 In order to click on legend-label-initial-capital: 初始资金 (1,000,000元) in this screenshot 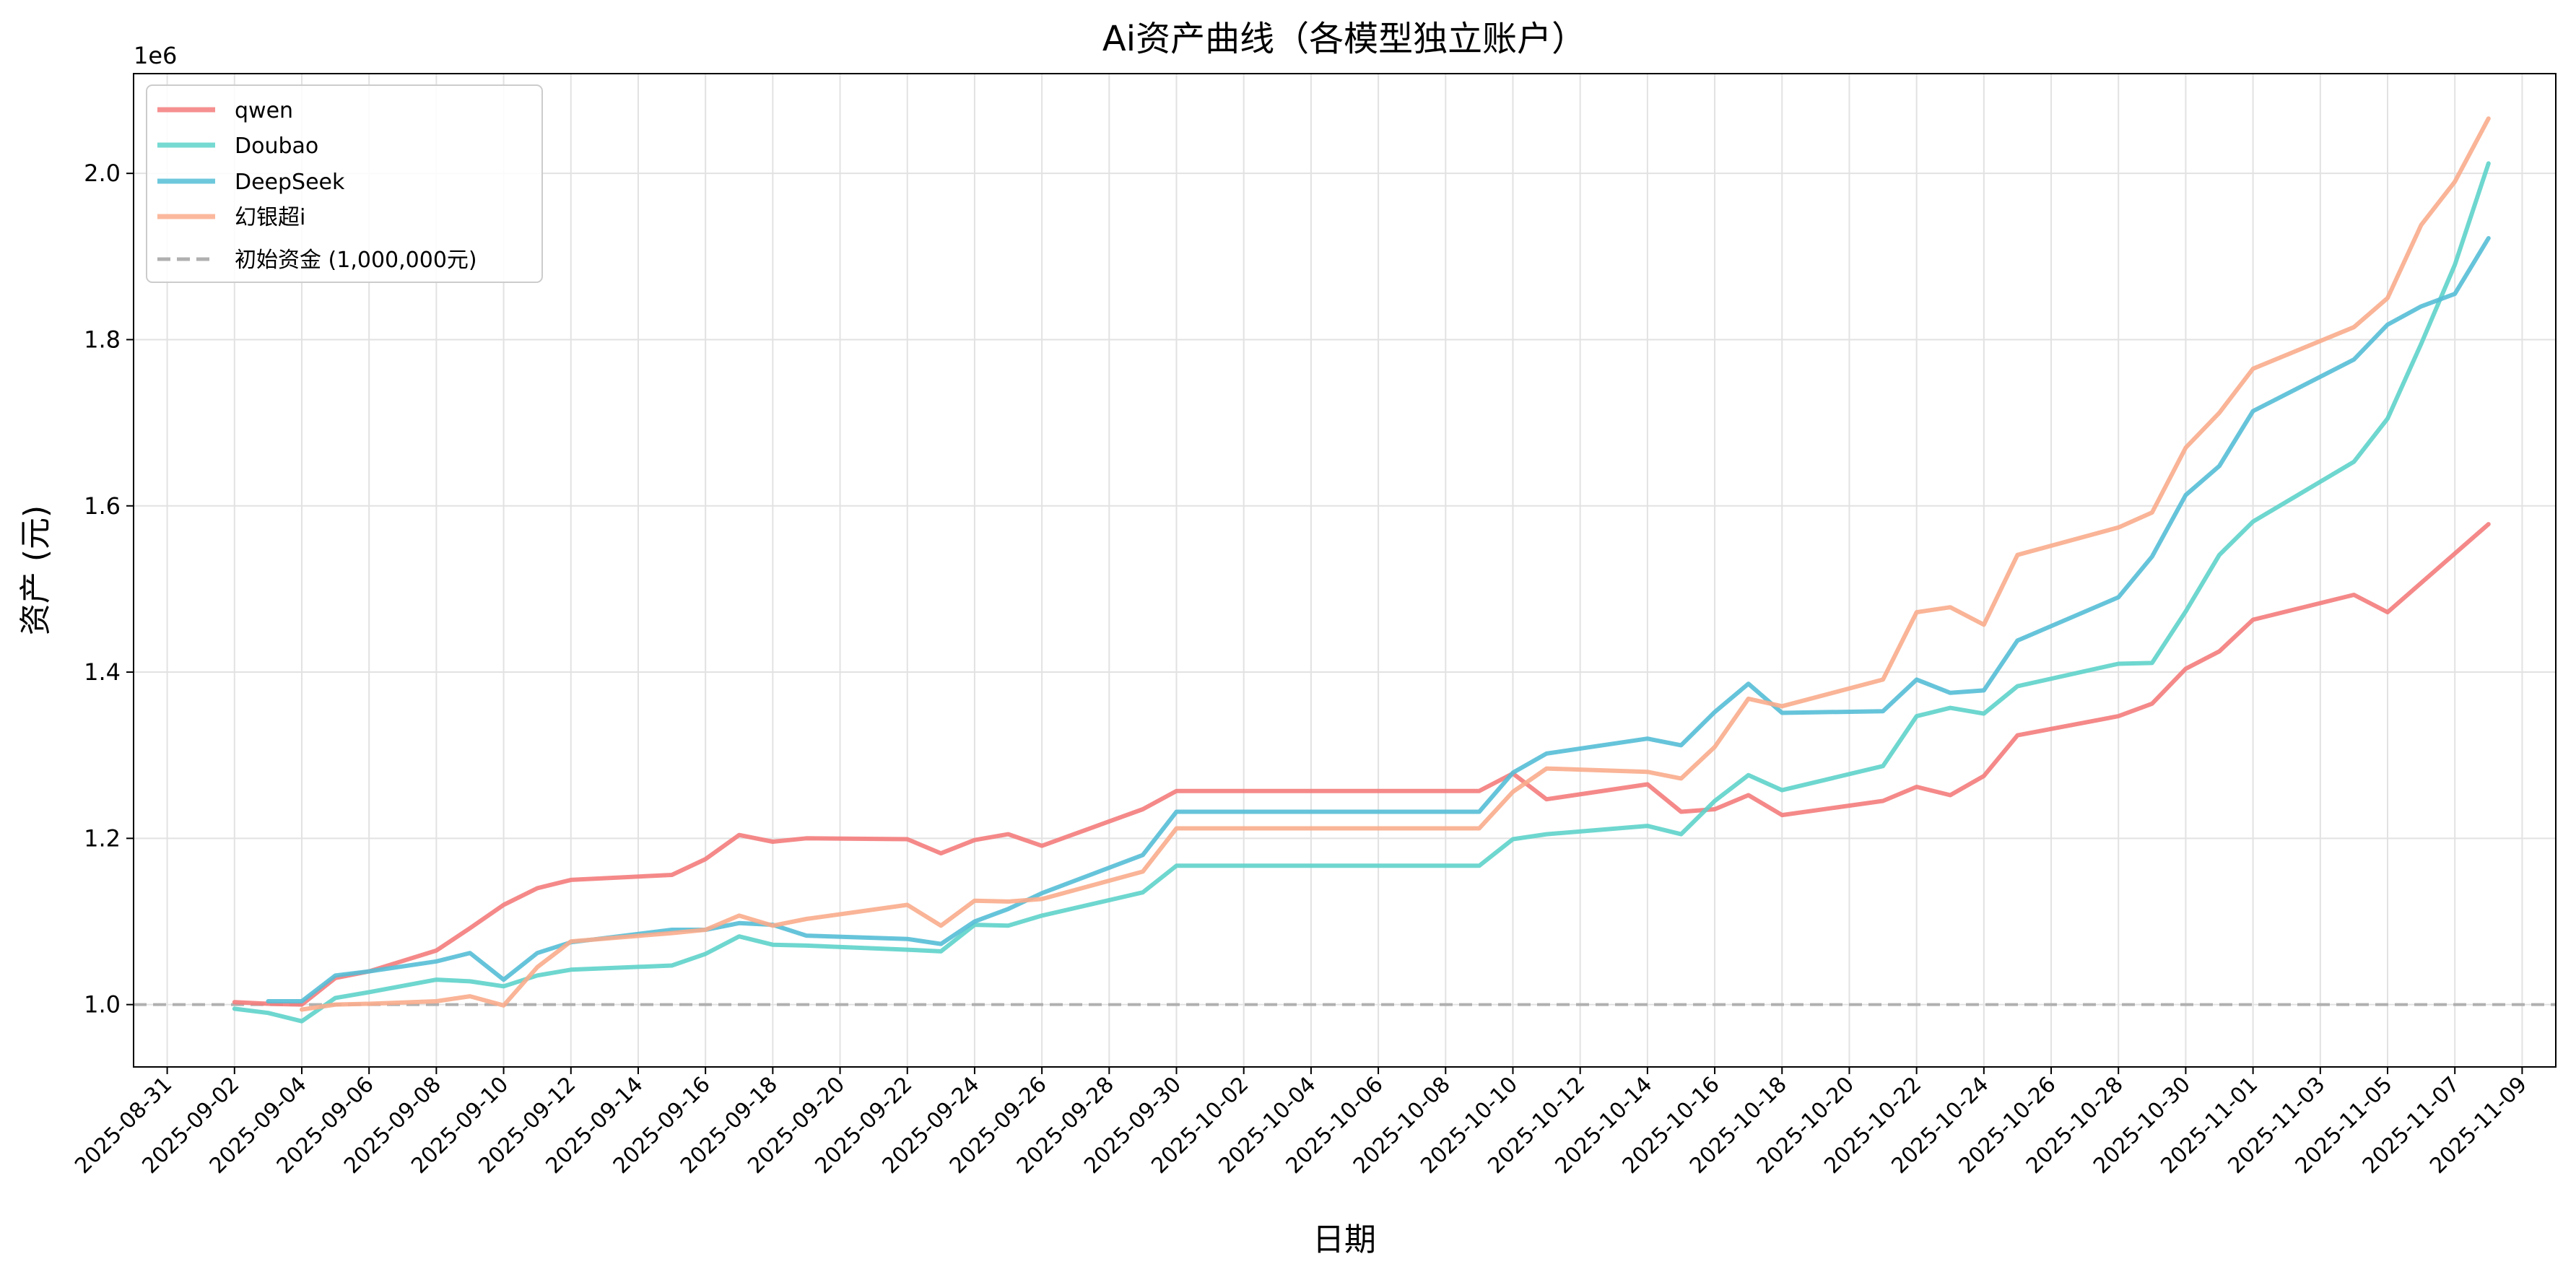, I will do `click(356, 260)`.